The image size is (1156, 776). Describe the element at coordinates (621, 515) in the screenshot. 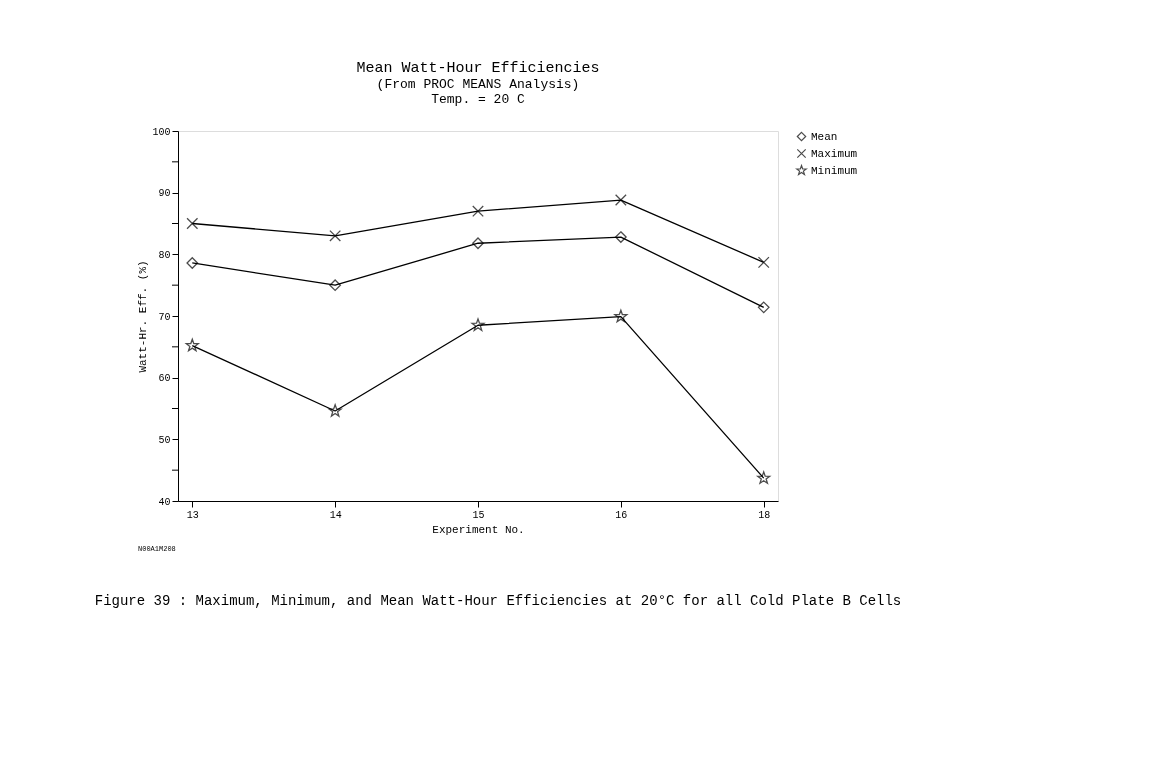

I see `x-tick-label: 16` at that location.